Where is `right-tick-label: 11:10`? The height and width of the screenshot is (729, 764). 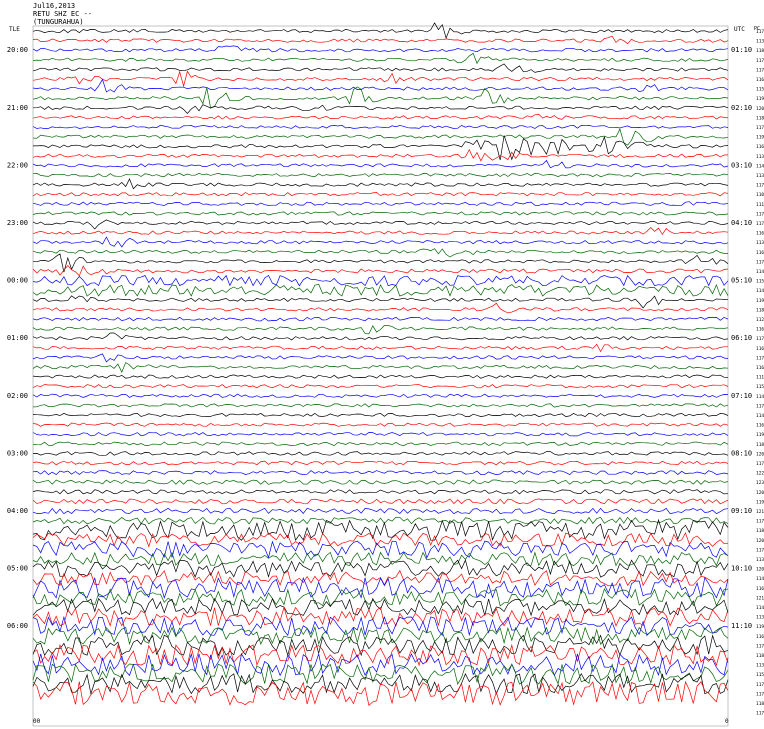 right-tick-label: 11:10 is located at coordinates (741, 626).